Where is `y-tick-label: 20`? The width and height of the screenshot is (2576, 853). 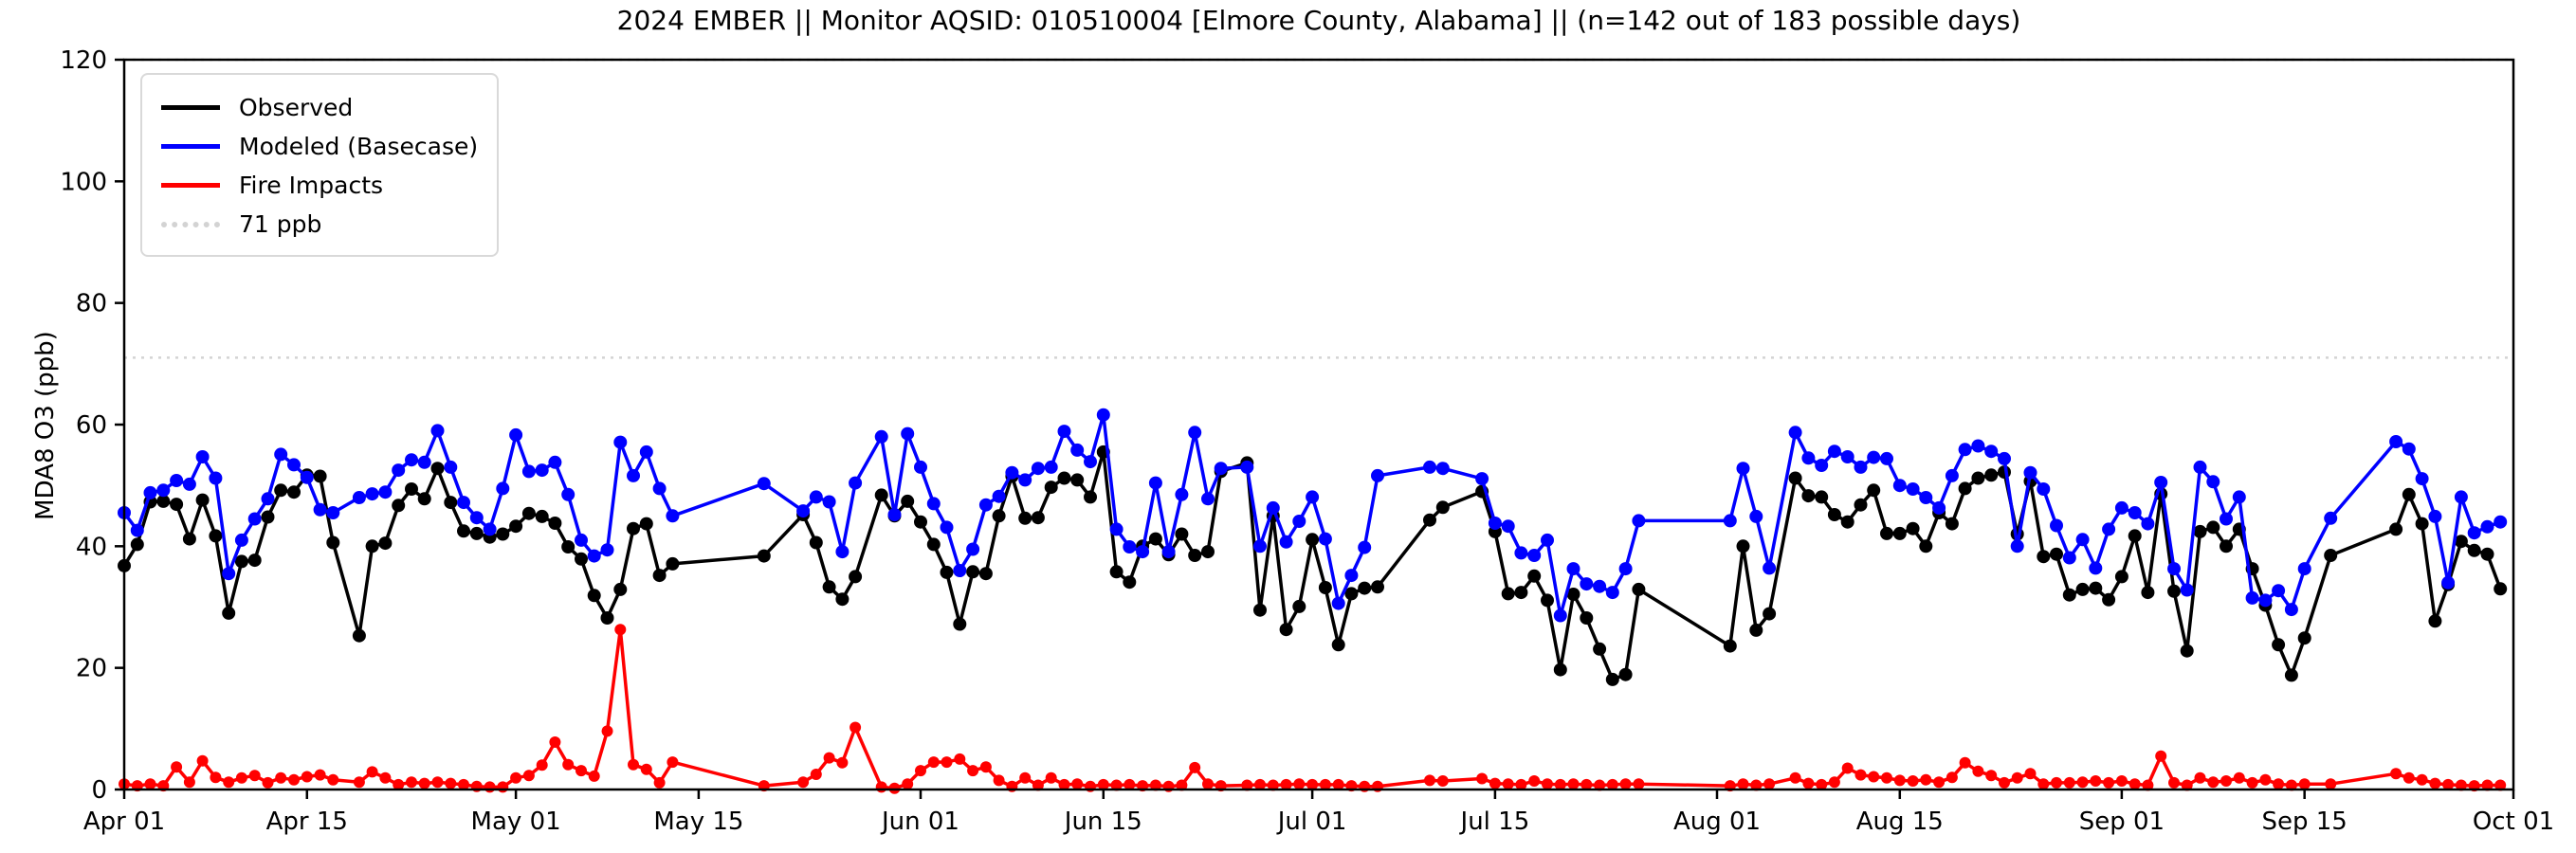
y-tick-label: 20 is located at coordinates (91, 669).